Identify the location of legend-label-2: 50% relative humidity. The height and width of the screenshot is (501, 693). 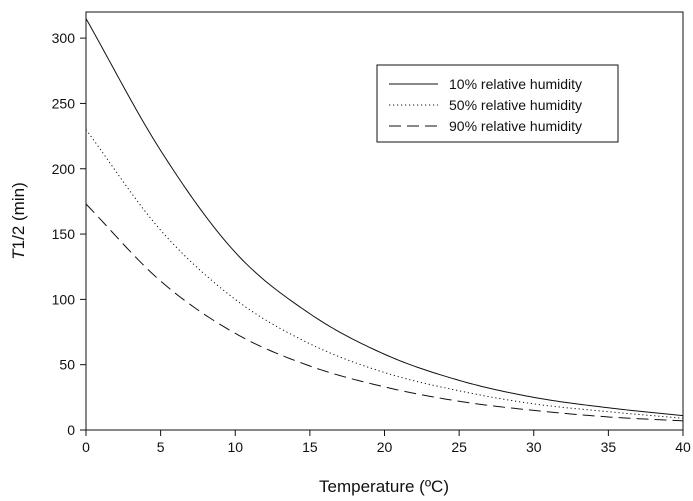
(515, 105).